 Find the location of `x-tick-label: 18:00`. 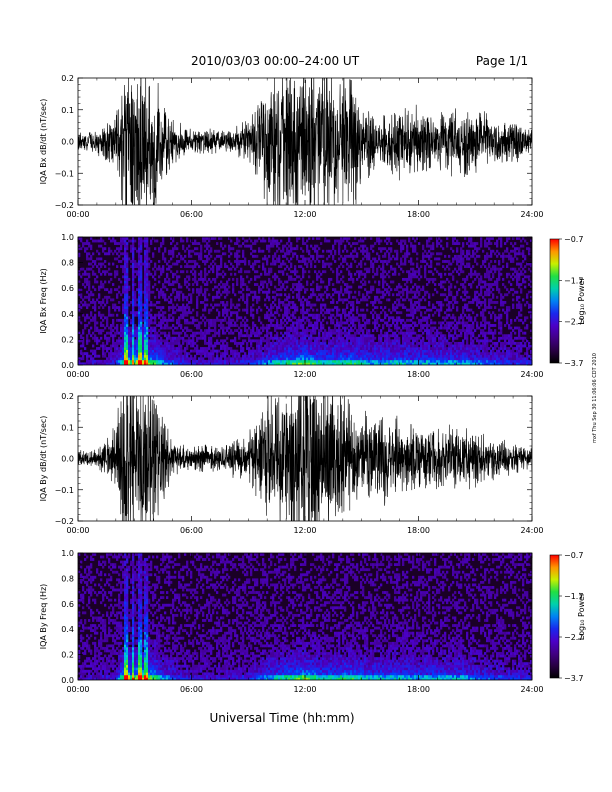

x-tick-label: 18:00 is located at coordinates (418, 214).